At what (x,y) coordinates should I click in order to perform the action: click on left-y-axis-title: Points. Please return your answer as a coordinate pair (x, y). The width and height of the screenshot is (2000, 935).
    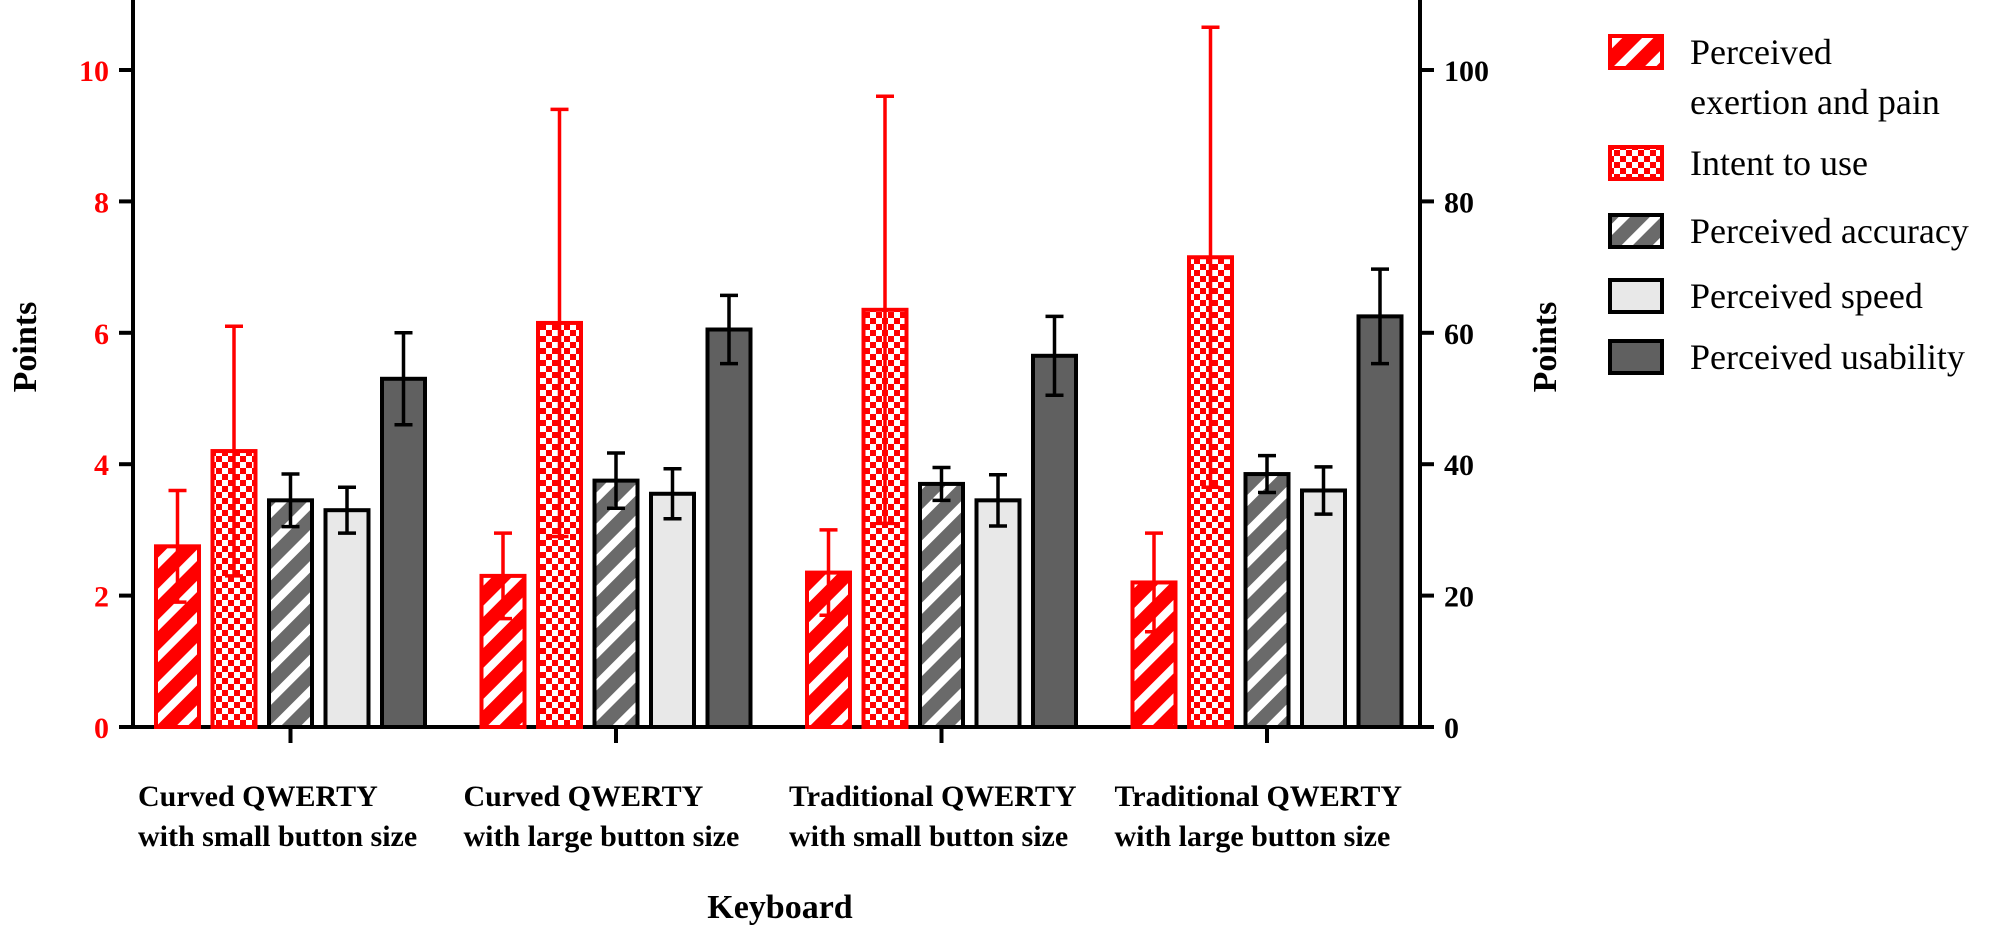
    Looking at the image, I should click on (25, 347).